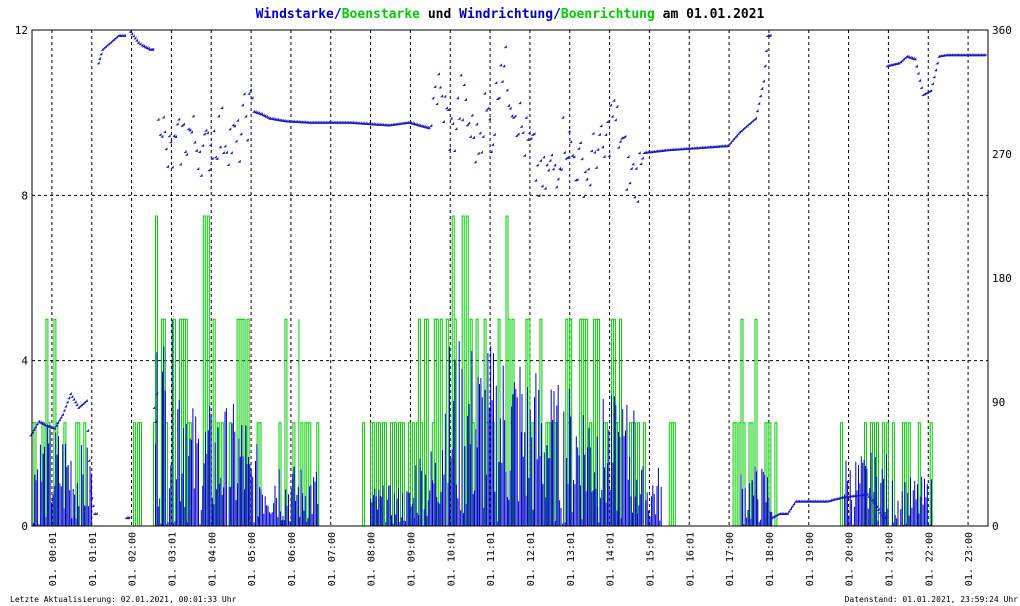 This screenshot has width=1020, height=606. I want to click on title-gustdir: Boenrichtung, so click(608, 14).